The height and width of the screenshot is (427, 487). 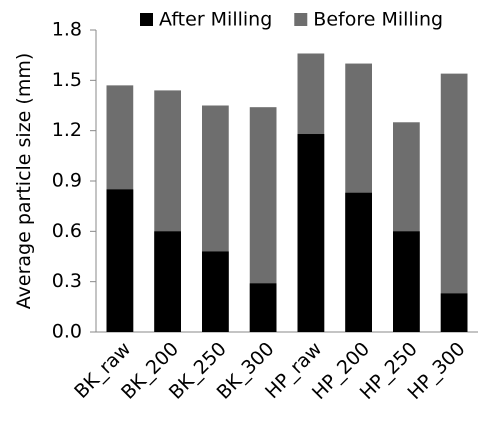 What do you see at coordinates (67, 281) in the screenshot?
I see `y-tick-label: 0.3` at bounding box center [67, 281].